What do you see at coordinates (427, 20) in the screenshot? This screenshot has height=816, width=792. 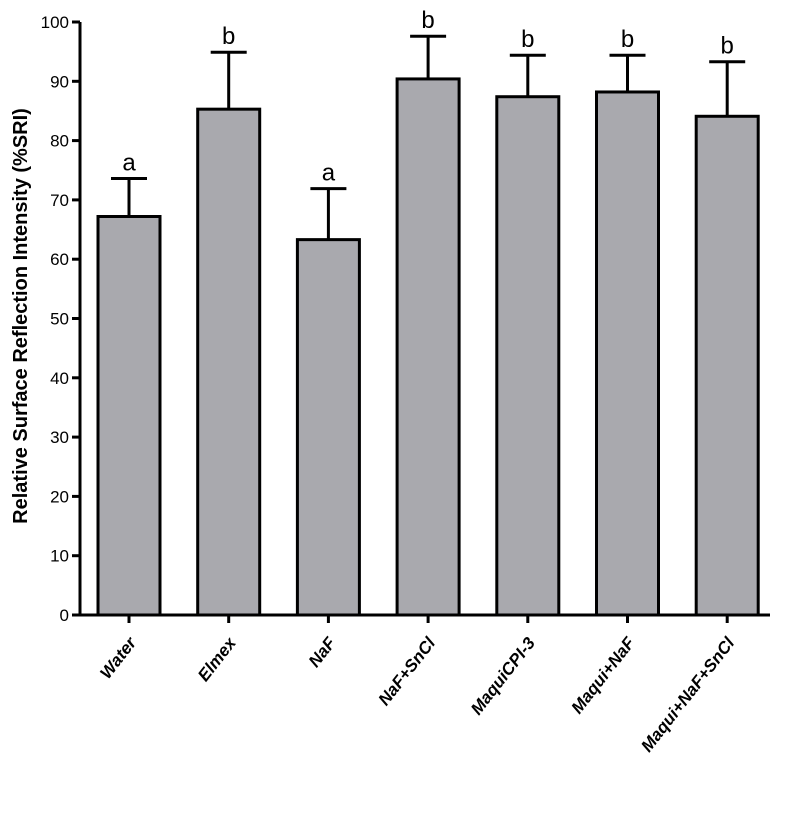 I see `significance-label-4: b` at bounding box center [427, 20].